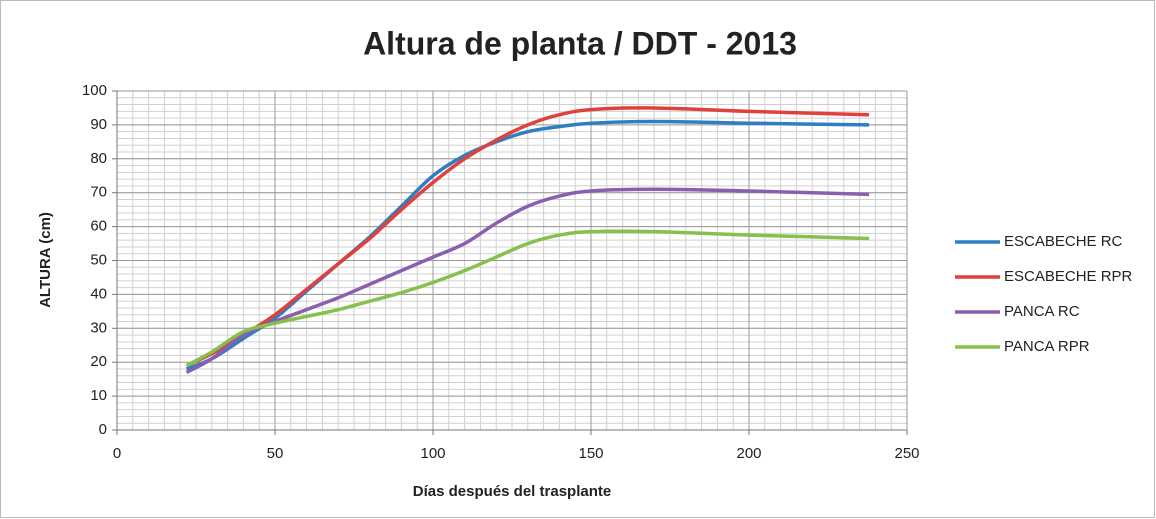 The image size is (1156, 519). What do you see at coordinates (98, 158) in the screenshot?
I see `y-tick-label: 80` at bounding box center [98, 158].